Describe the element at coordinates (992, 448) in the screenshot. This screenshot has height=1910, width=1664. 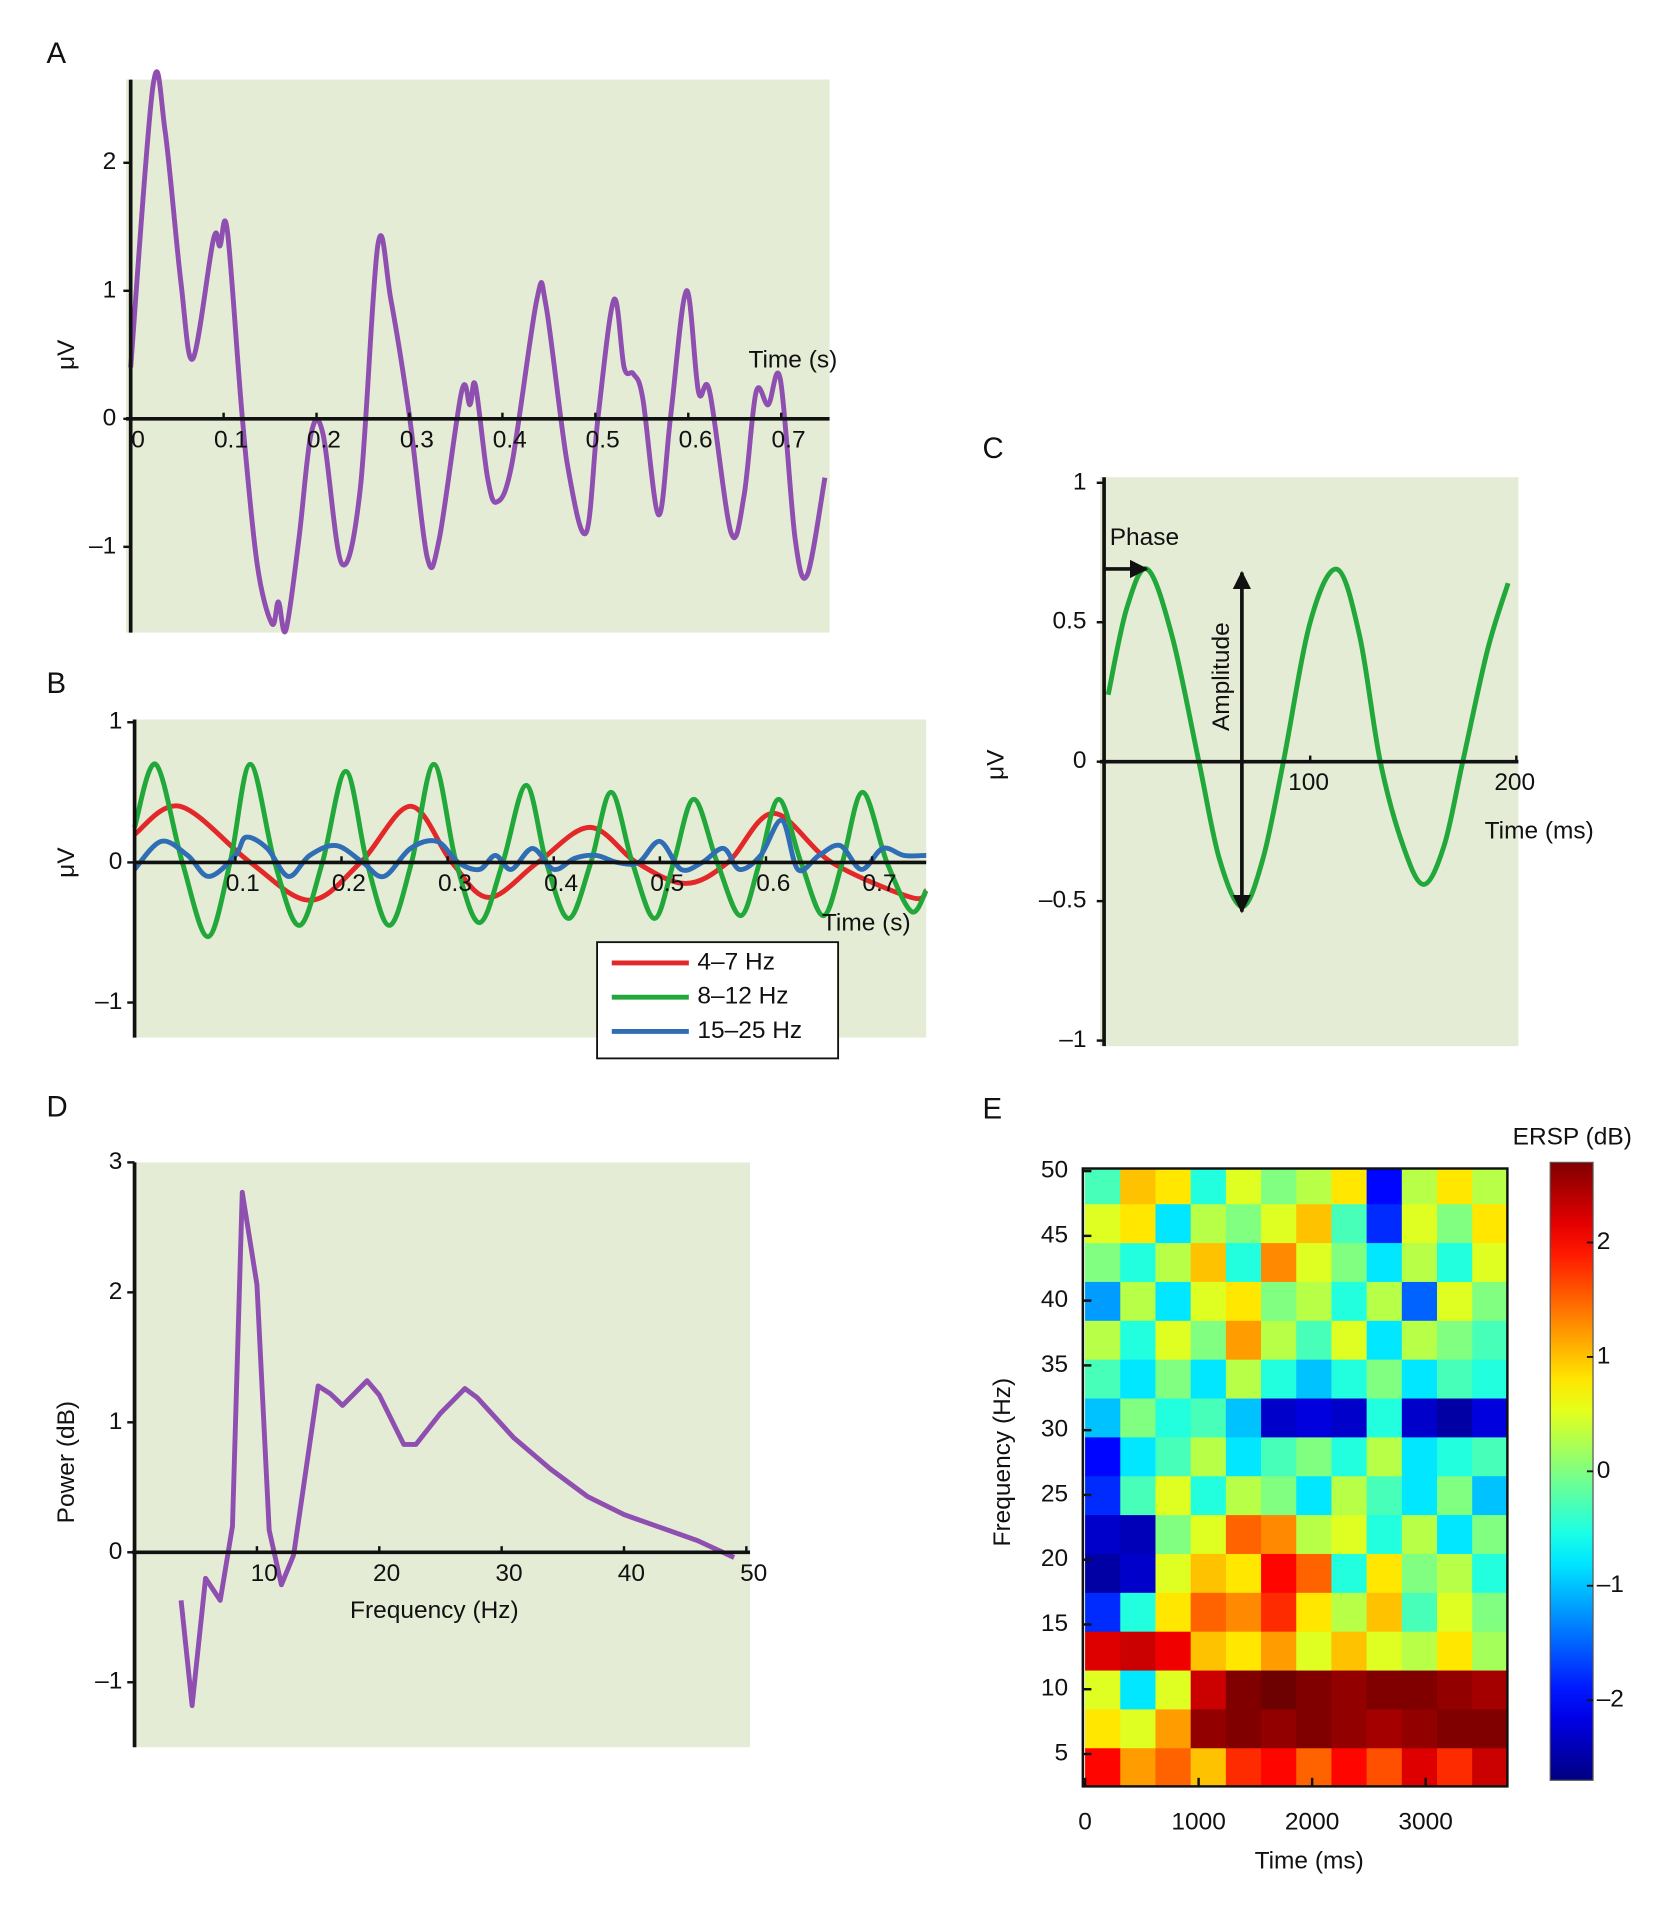
I see `panel-label: C` at that location.